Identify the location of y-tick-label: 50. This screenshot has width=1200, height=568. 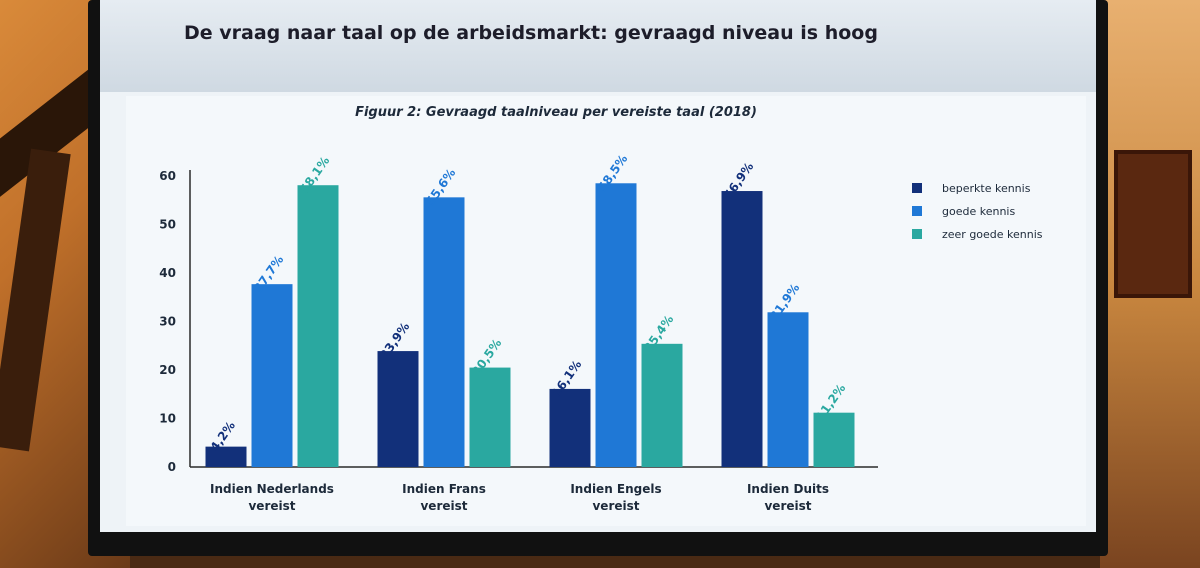
(167, 225).